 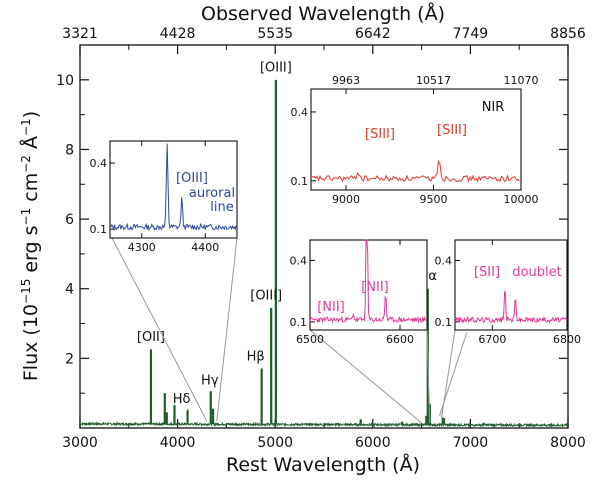 I want to click on inset-label: line, so click(x=221, y=207).